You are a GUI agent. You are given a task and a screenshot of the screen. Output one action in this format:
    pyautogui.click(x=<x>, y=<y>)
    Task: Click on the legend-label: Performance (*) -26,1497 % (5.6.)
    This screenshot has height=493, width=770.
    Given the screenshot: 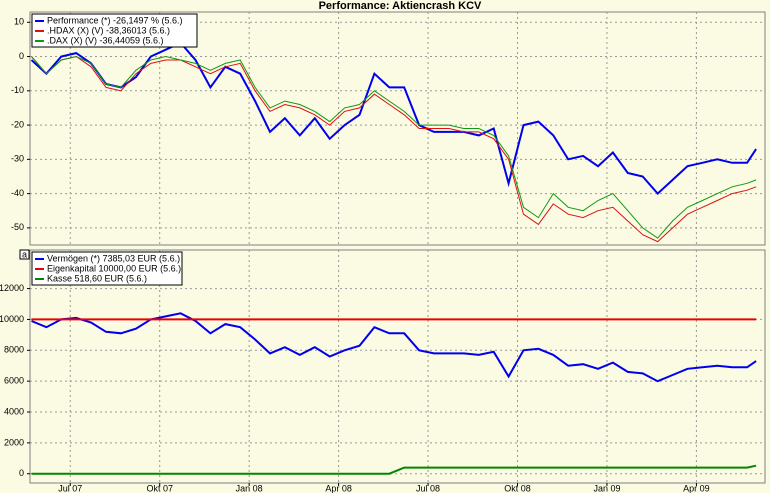 What is the action you would take?
    pyautogui.click(x=115, y=20)
    